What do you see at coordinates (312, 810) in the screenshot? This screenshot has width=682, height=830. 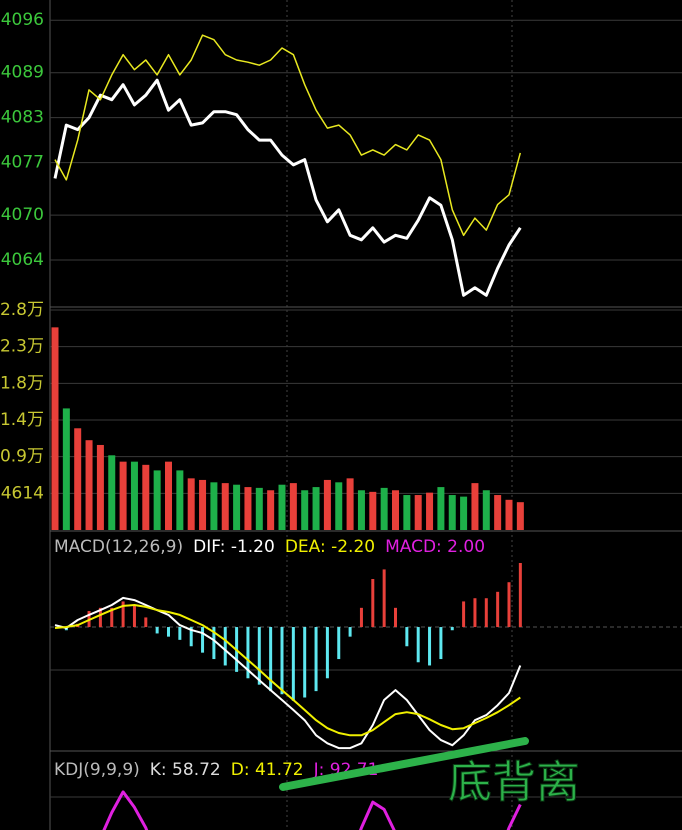 I see `kdj-lines` at bounding box center [312, 810].